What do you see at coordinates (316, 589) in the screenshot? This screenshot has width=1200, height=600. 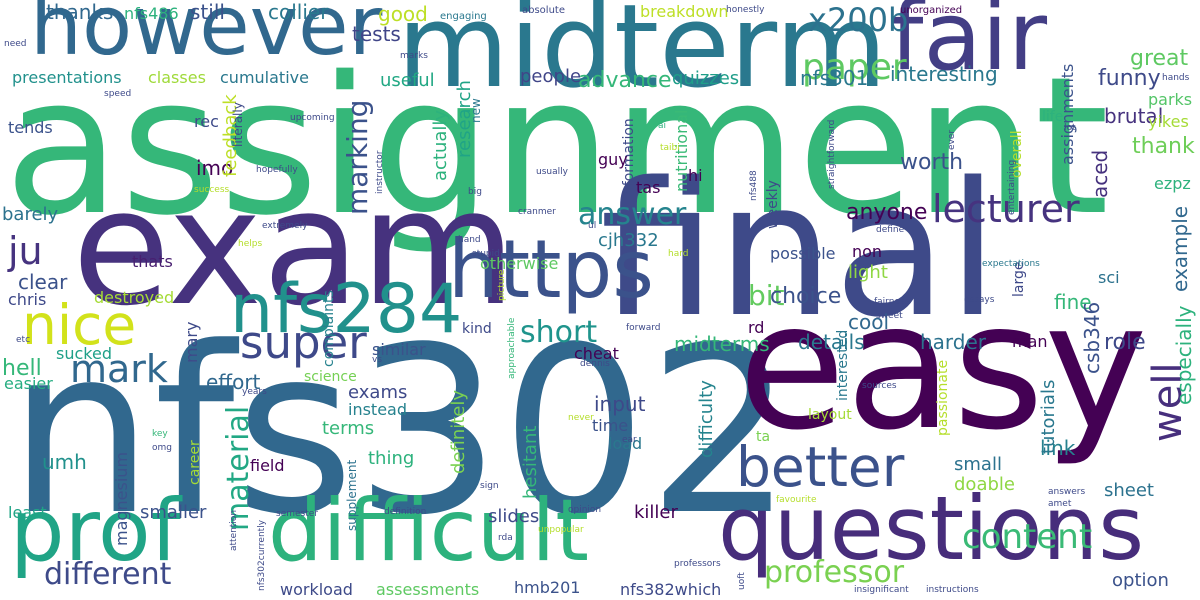 I see `word-workload: workload` at bounding box center [316, 589].